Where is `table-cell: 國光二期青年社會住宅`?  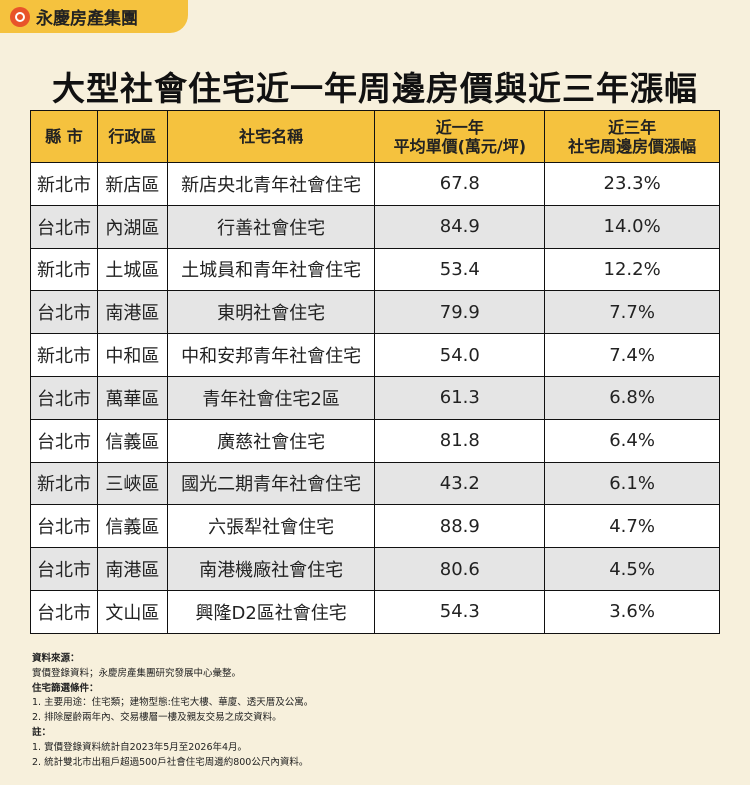 table-cell: 國光二期青年社會住宅 is located at coordinates (271, 483).